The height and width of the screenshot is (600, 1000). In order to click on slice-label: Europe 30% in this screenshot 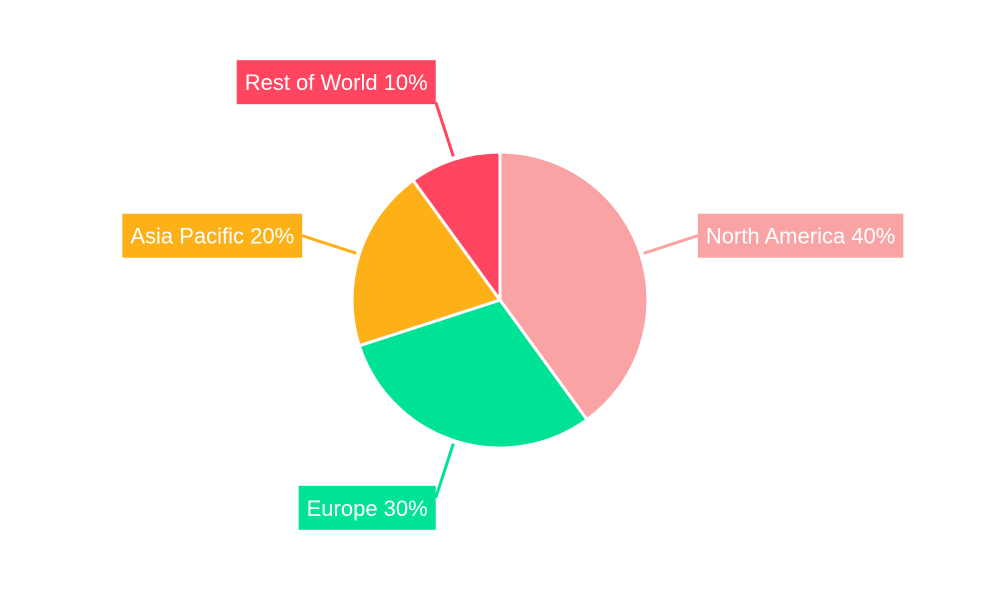, I will do `click(367, 508)`.